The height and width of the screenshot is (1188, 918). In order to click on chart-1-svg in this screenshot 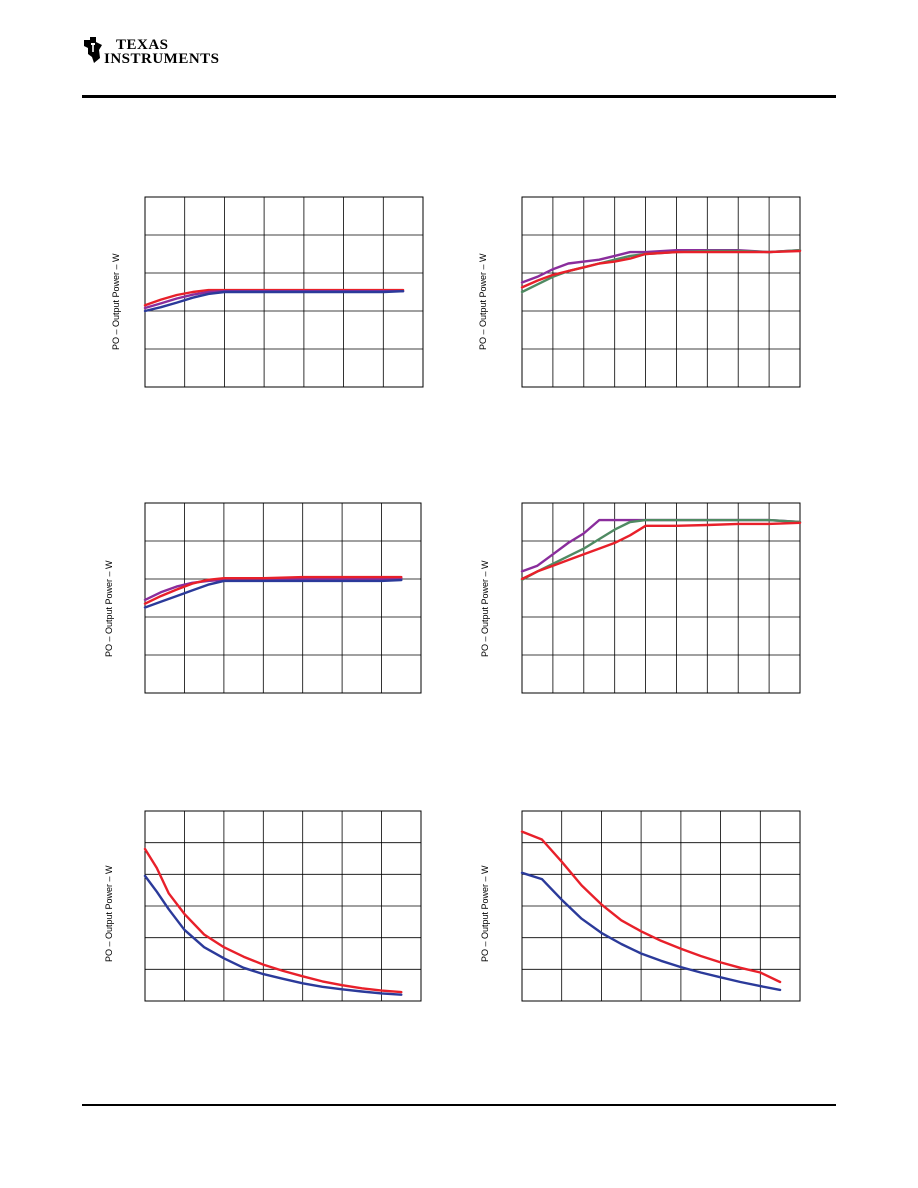, I will do `click(283, 292)`.